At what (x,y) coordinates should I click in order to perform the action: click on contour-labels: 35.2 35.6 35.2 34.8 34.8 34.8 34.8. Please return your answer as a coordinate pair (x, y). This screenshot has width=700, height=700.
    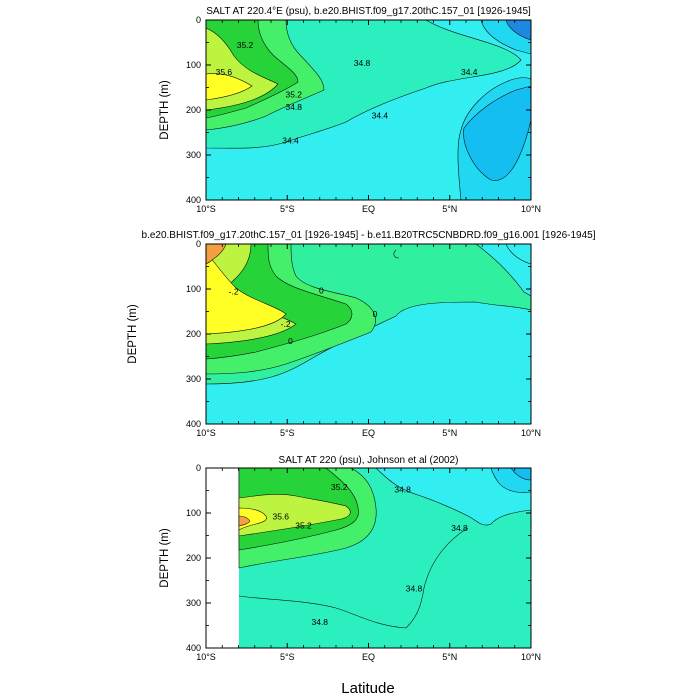
    Looking at the image, I should click on (370, 554).